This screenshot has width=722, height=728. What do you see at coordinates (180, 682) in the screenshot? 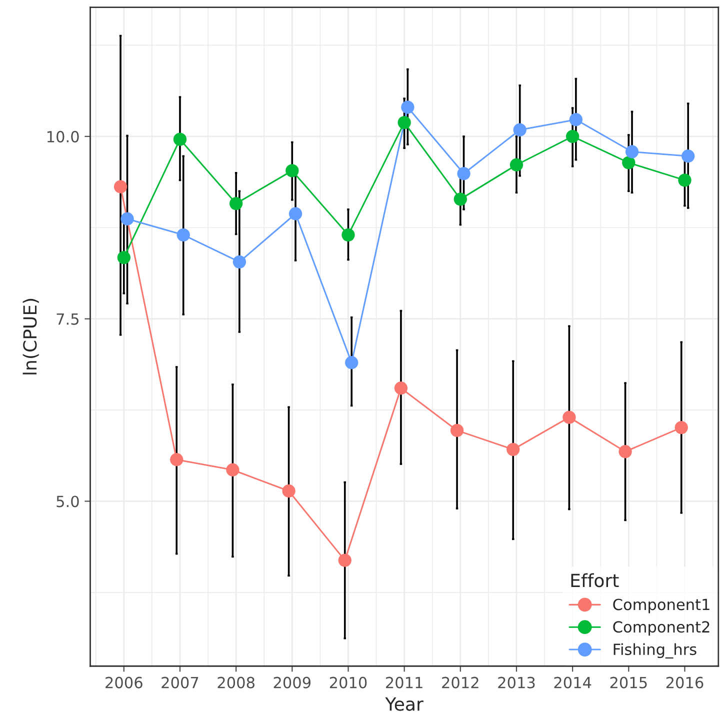
I see `x-tick-label: 2007` at bounding box center [180, 682].